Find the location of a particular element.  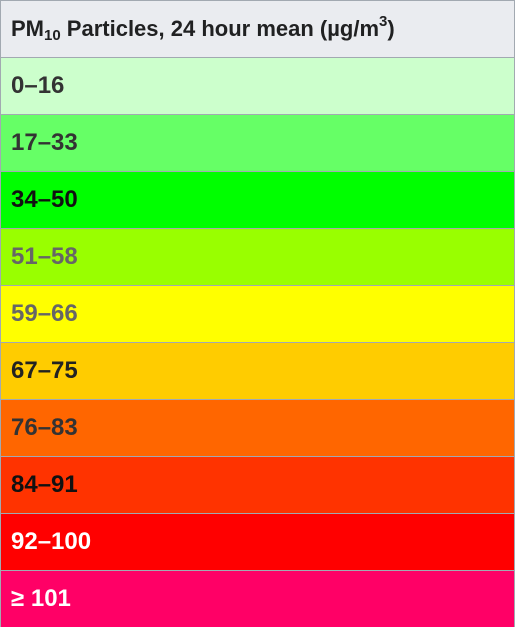

table-row: 0–16 is located at coordinates (257, 86).